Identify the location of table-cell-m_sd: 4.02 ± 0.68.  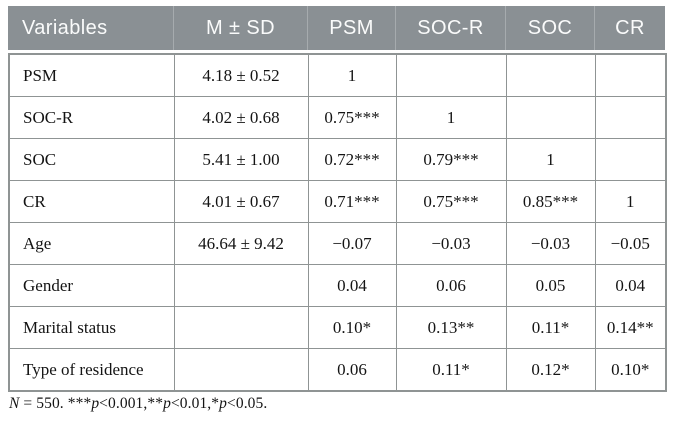
(241, 117).